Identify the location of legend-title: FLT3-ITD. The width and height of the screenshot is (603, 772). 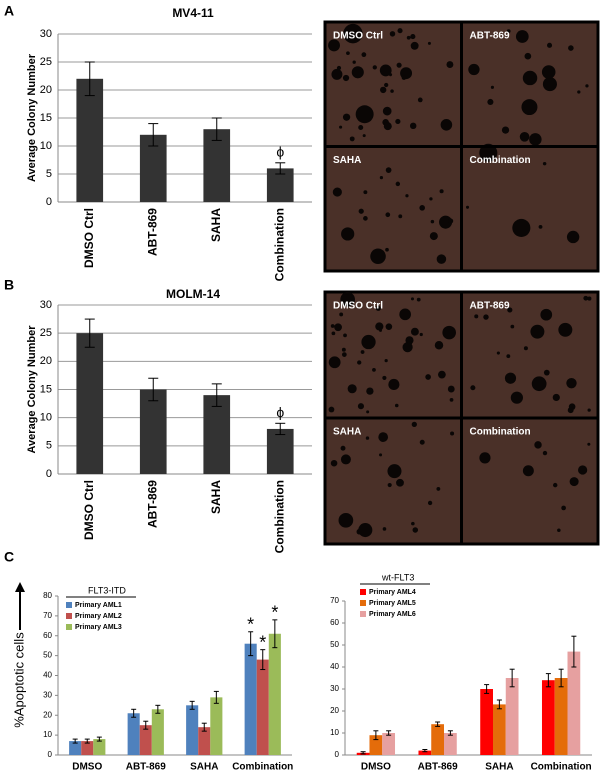
(107, 590).